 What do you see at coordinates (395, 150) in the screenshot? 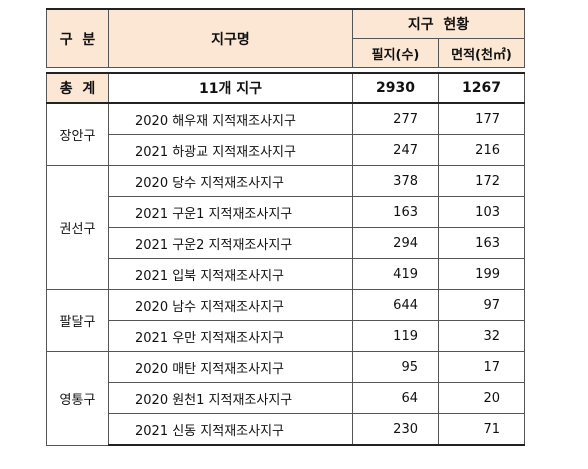
I see `parcels-cell: 247` at bounding box center [395, 150].